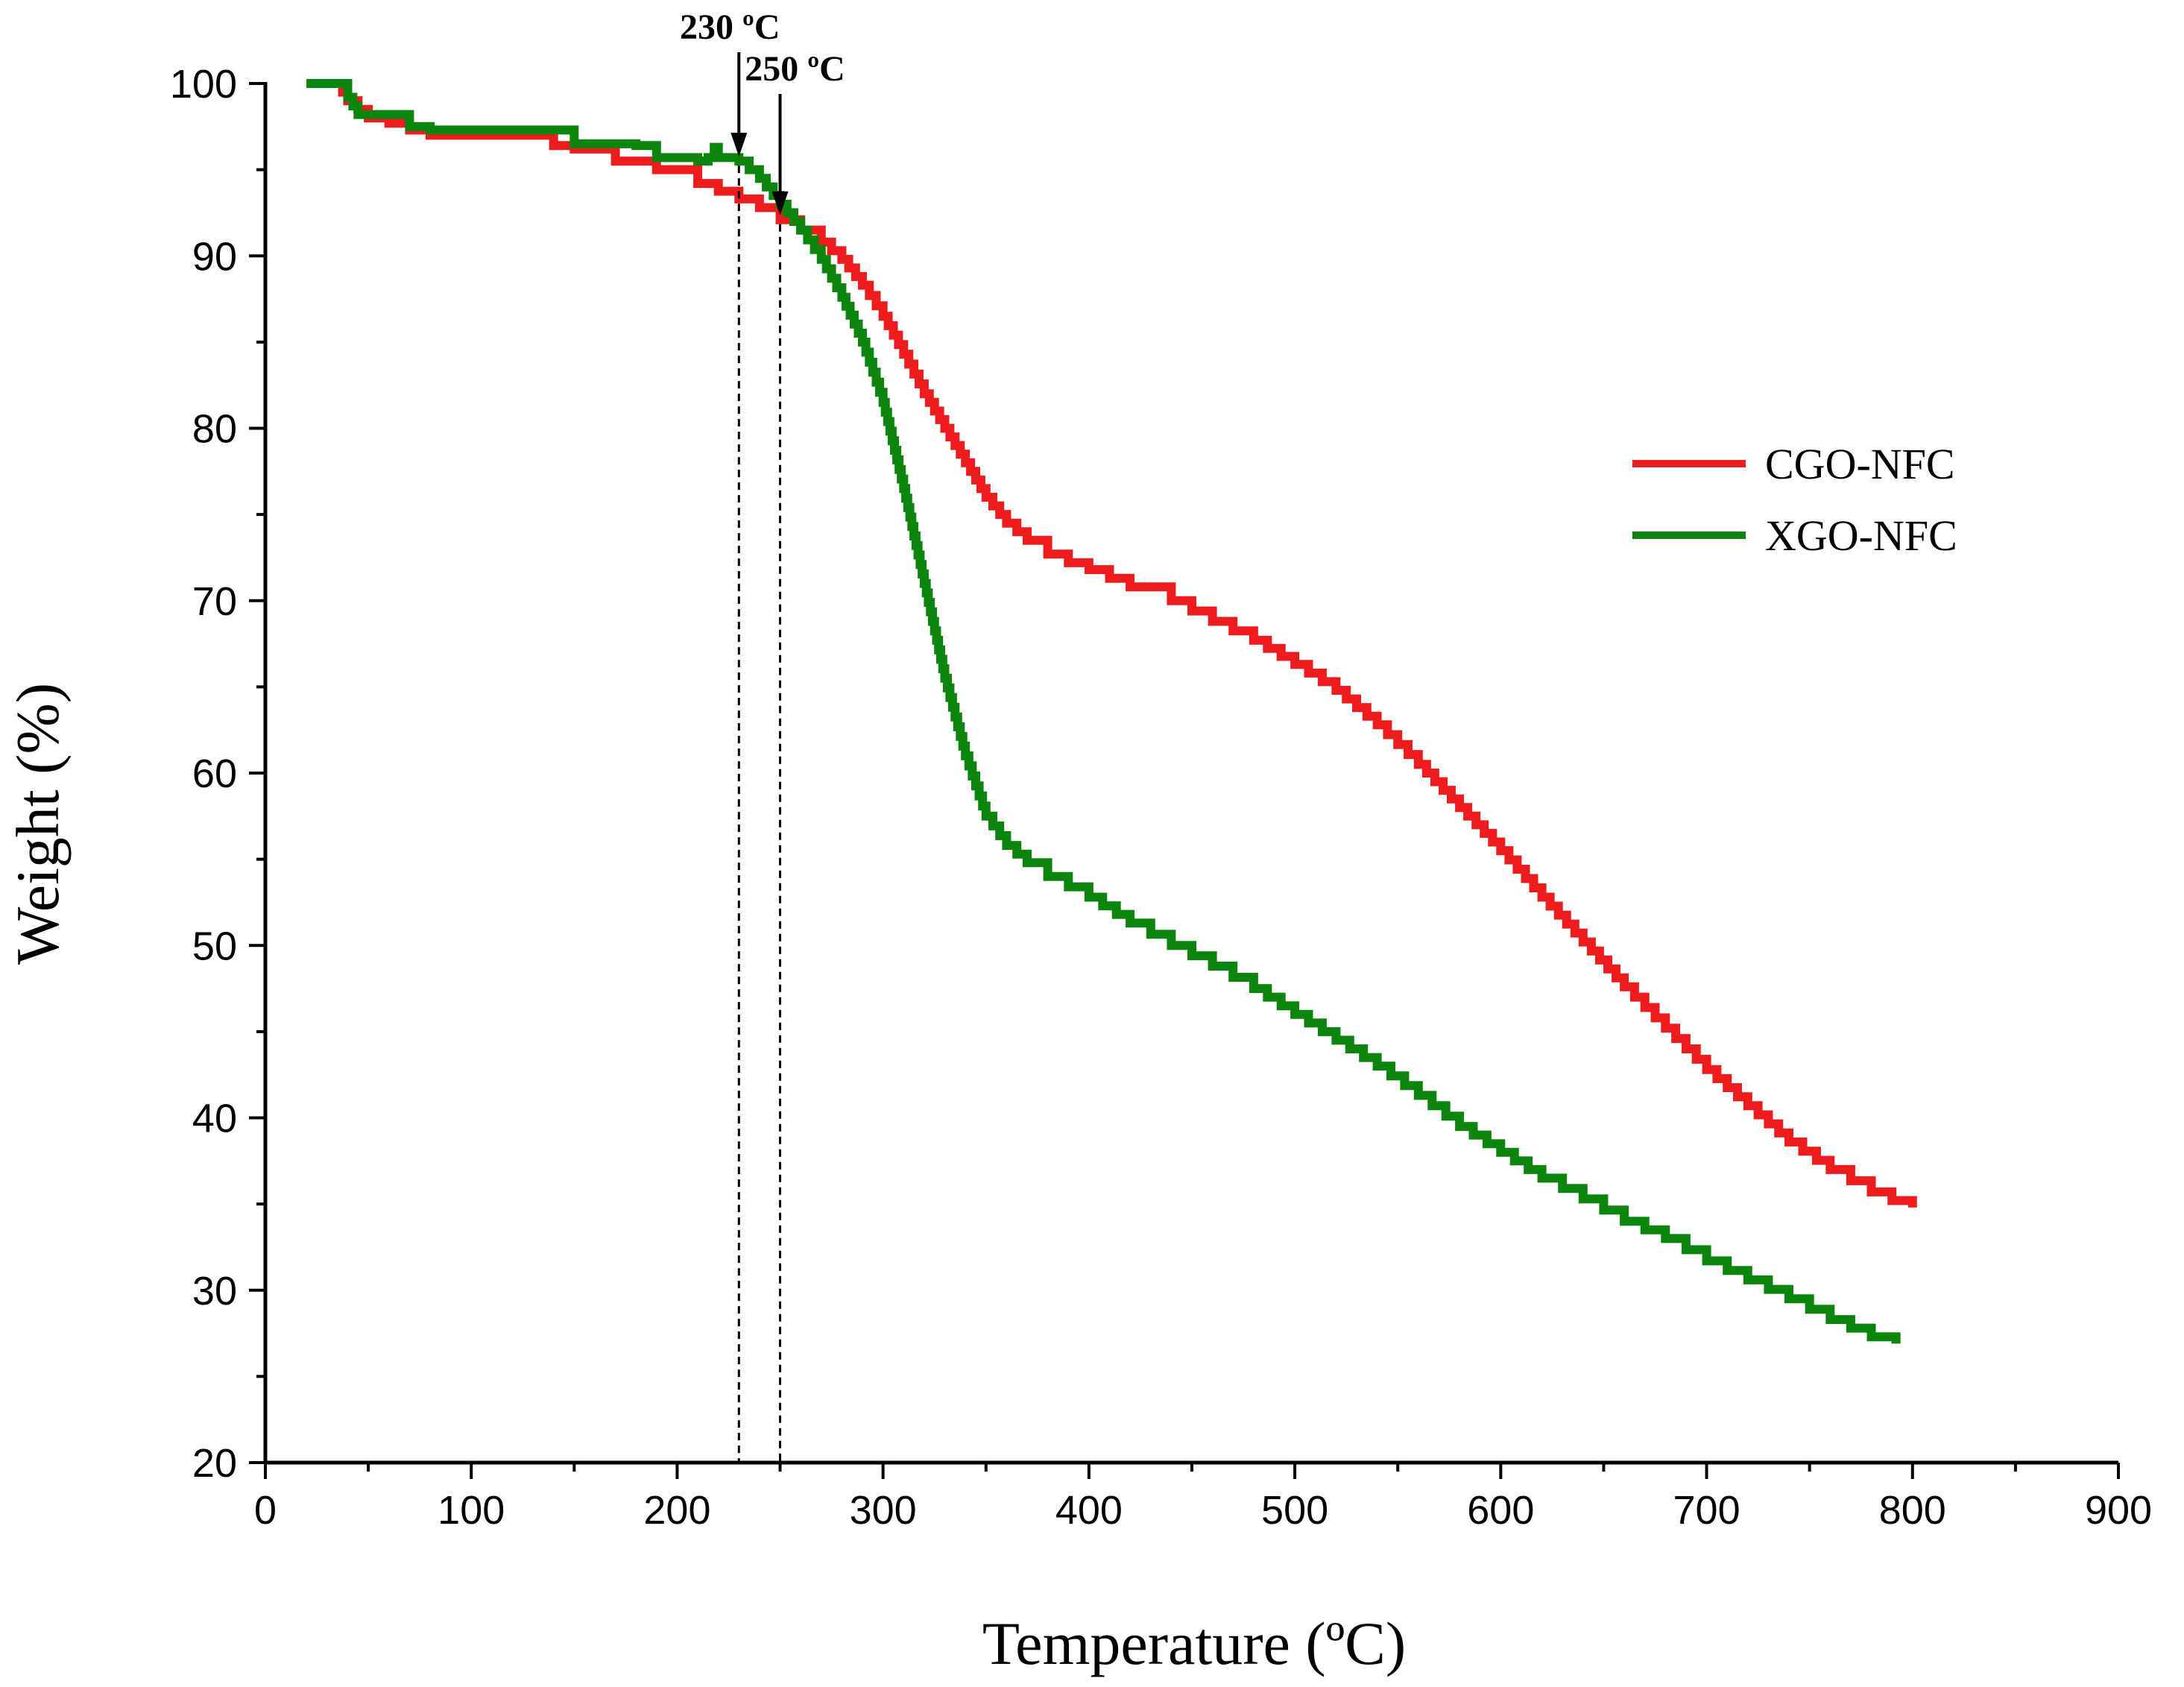  What do you see at coordinates (1912, 1510) in the screenshot?
I see `x-tick-label: 800` at bounding box center [1912, 1510].